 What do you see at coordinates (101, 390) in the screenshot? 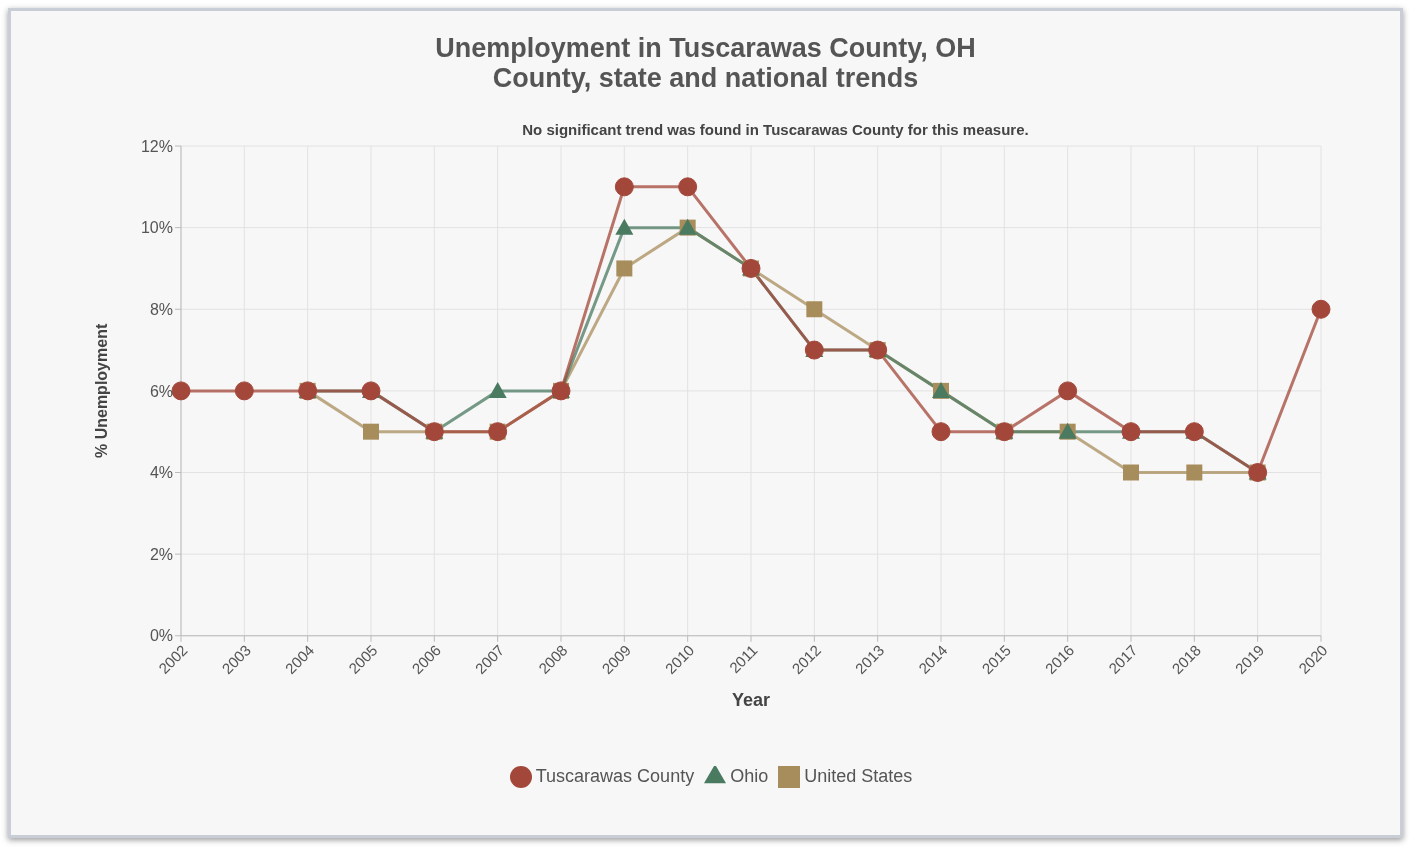
I see `y-axis-title: % Unemployment` at bounding box center [101, 390].